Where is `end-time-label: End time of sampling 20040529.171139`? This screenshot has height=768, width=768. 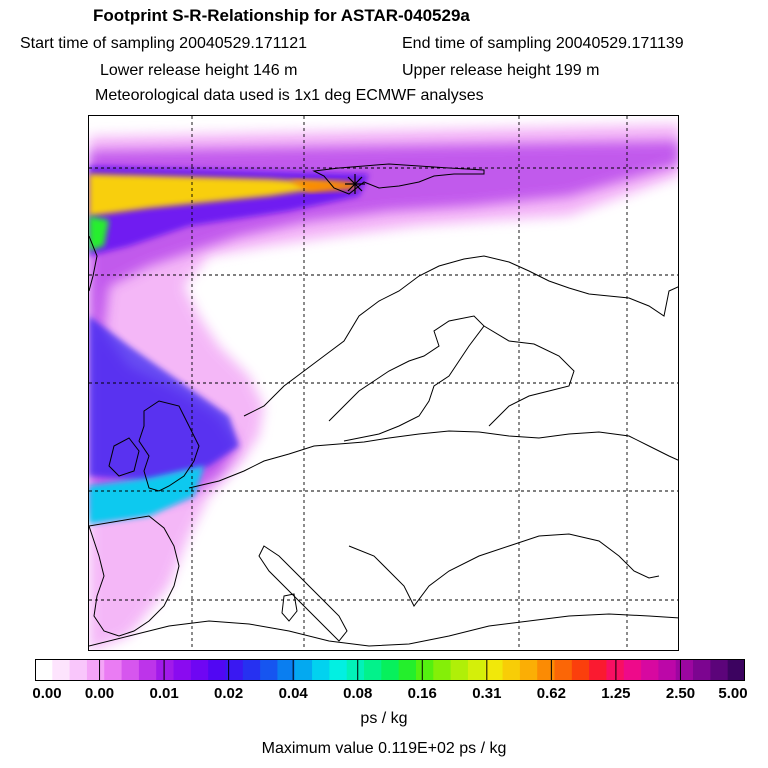 end-time-label: End time of sampling 20040529.171139 is located at coordinates (543, 43).